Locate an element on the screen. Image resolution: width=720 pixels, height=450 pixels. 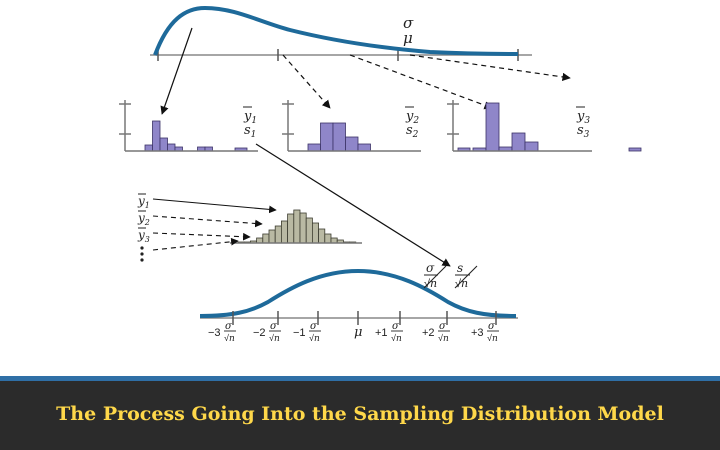
svg-text: +1 is located at coordinates (381, 333).